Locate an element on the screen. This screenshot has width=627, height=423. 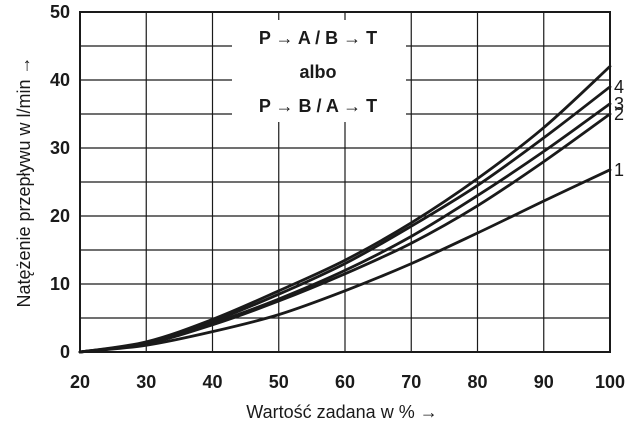
y-axis-label: Natężenie przepływu w l/min → is located at coordinates (24, 181).